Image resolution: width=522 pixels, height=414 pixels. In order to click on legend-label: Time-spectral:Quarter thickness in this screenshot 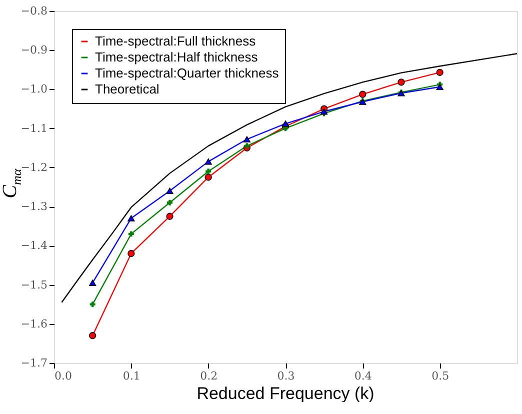, I will do `click(187, 73)`.